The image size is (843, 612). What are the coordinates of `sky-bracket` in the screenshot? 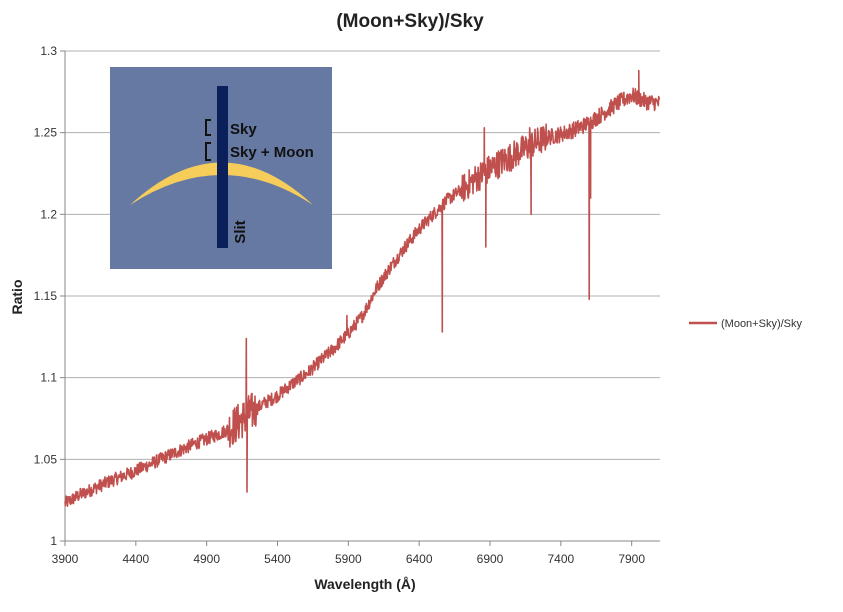 It's located at (208, 127).